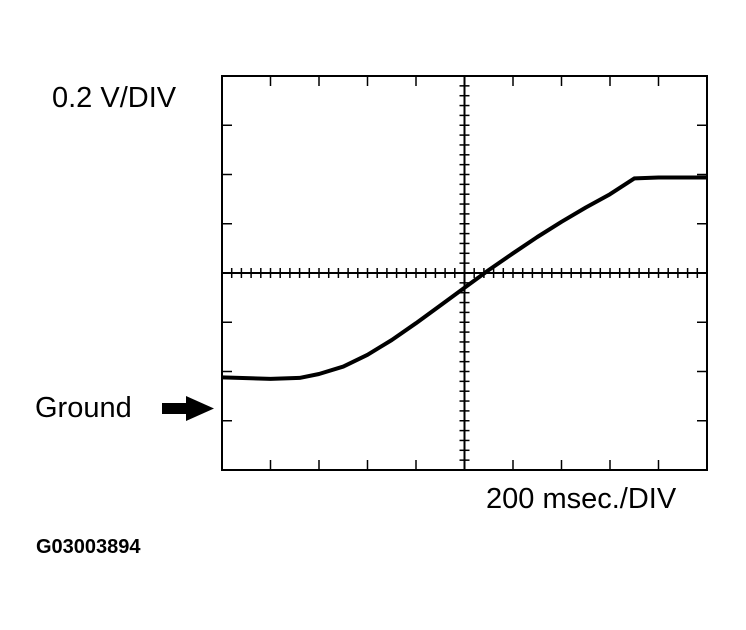 Image resolution: width=746 pixels, height=630 pixels. Describe the element at coordinates (581, 499) in the screenshot. I see `horizontal-scale-label: 200 msec./DIV` at that location.